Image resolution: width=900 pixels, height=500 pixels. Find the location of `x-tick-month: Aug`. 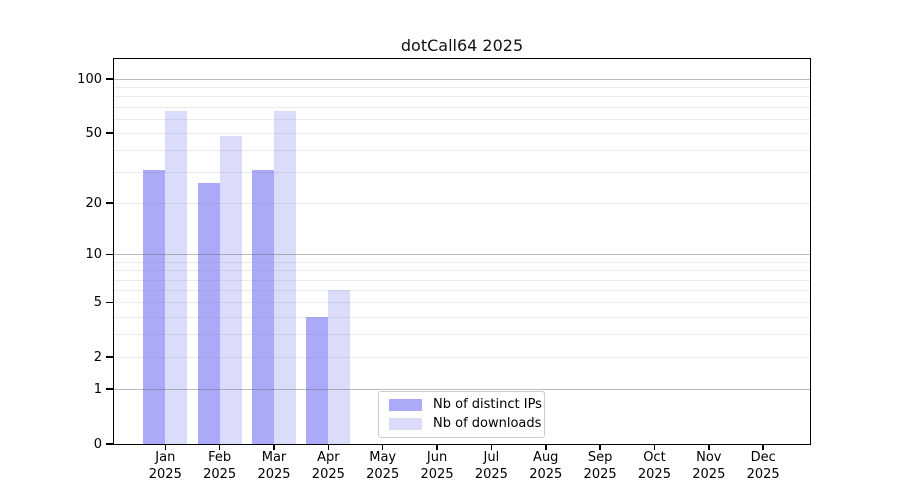

x-tick-month: Aug is located at coordinates (546, 457).